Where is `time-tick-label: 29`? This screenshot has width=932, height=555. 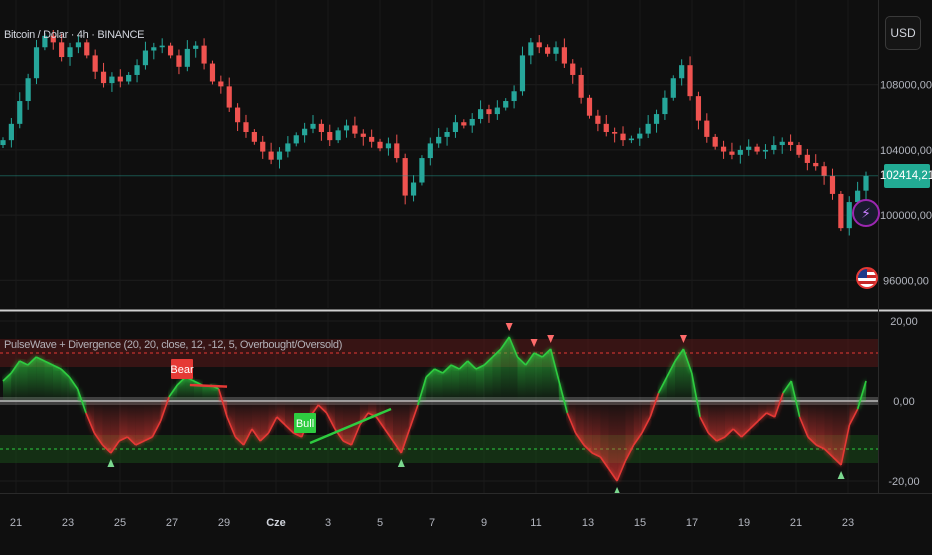
time-tick-label: 29 is located at coordinates (224, 523).